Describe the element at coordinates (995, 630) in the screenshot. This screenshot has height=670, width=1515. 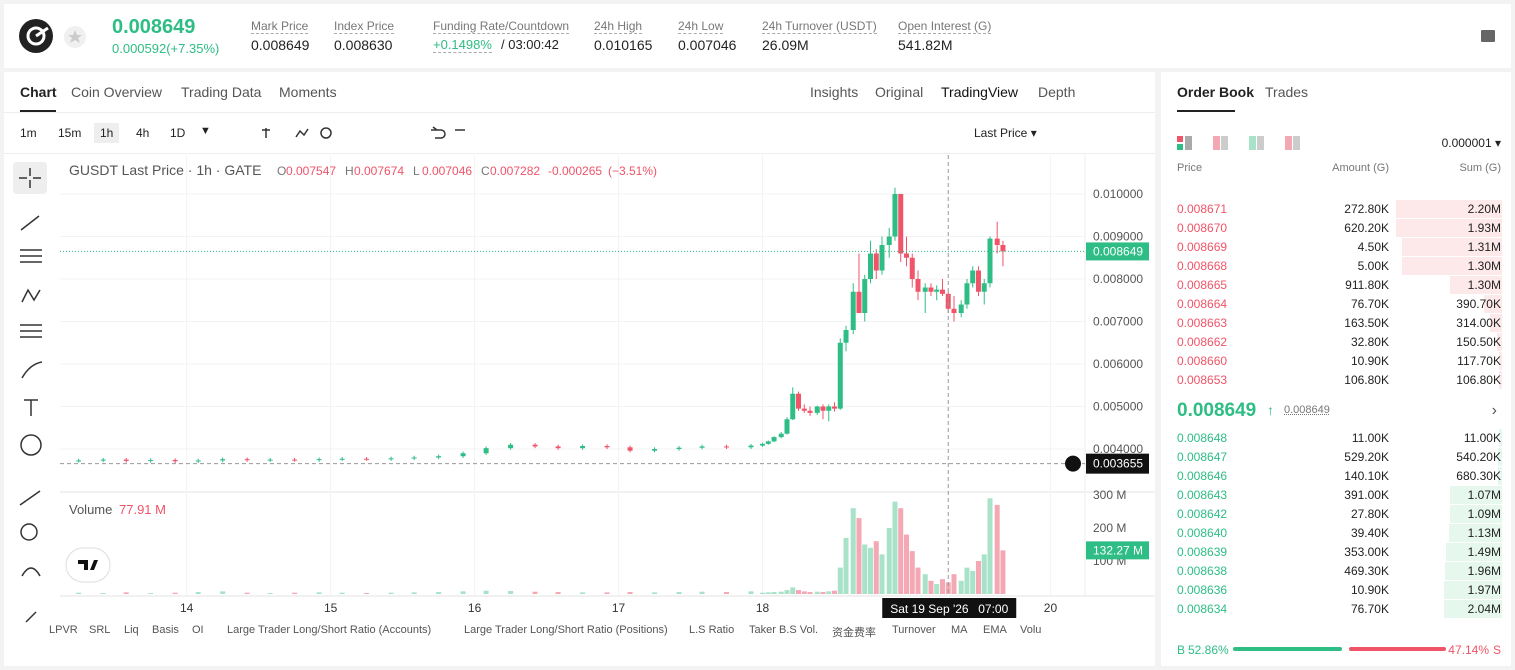
I see `indicator-tab: EMA` at that location.